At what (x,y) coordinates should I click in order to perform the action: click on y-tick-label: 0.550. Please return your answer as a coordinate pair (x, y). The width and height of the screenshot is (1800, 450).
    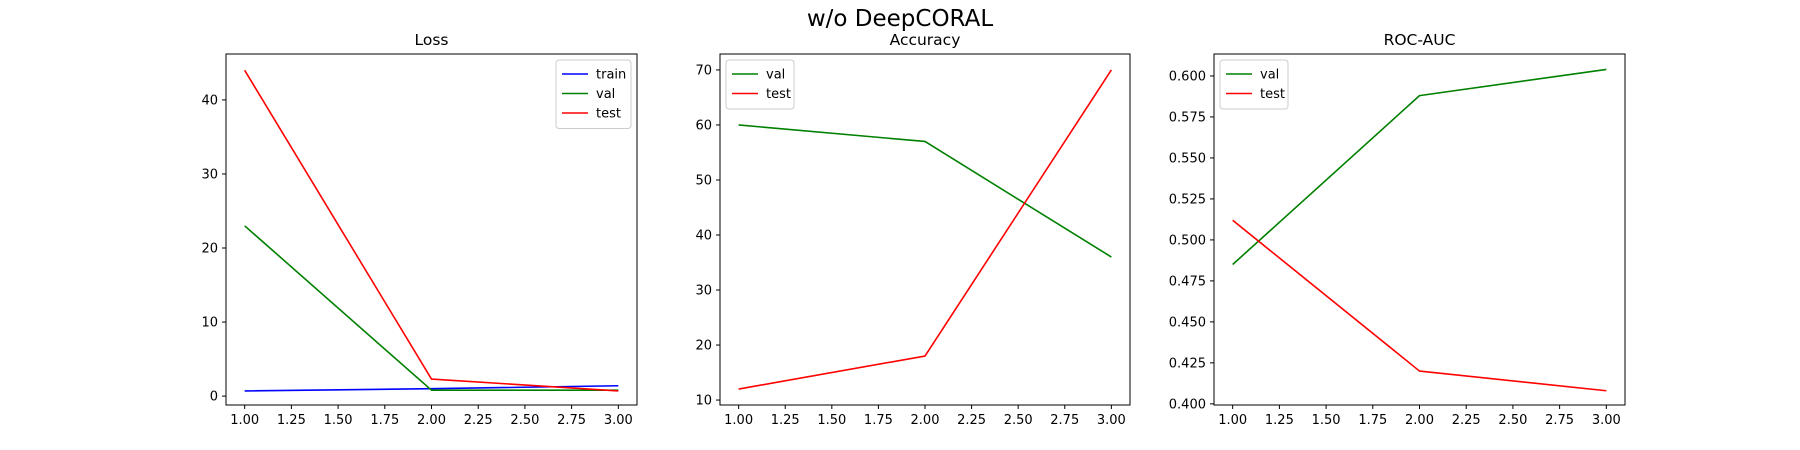
    Looking at the image, I should click on (1187, 158).